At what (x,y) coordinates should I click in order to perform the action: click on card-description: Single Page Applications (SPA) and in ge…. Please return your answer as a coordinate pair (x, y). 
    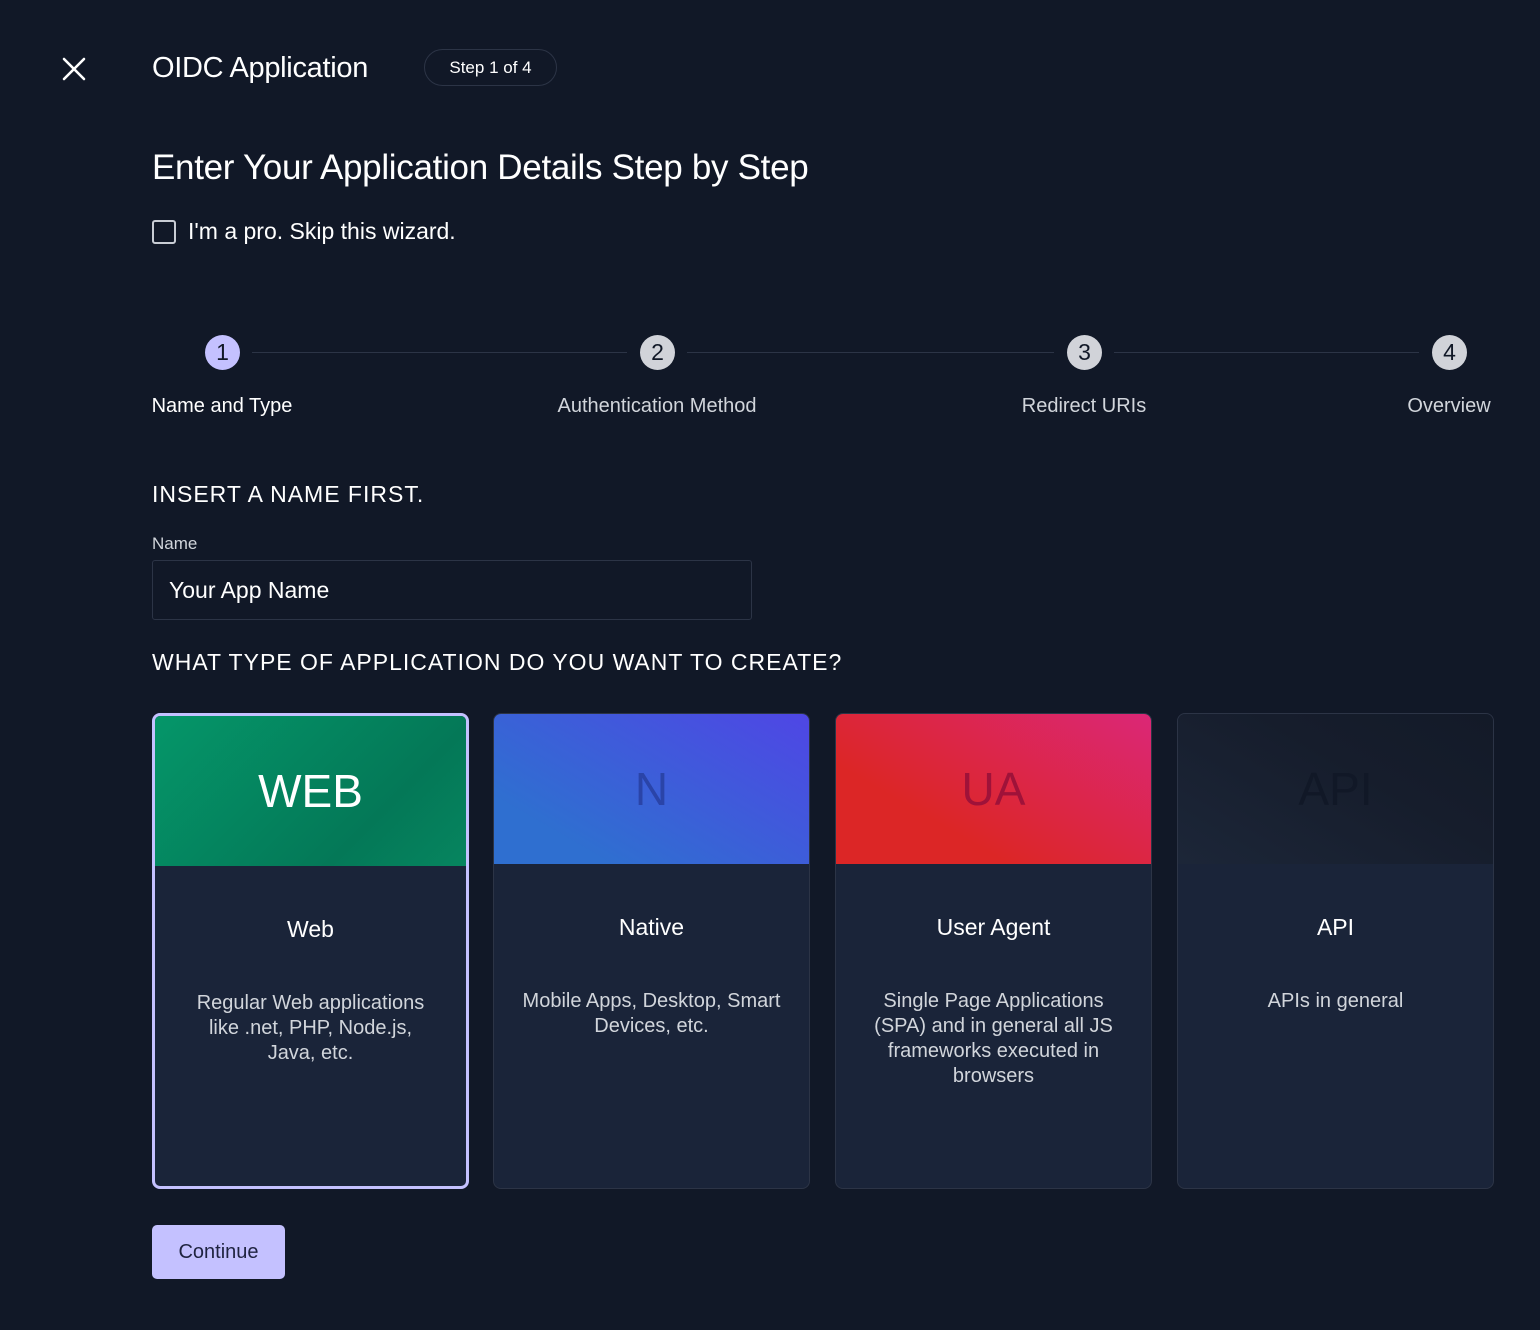
    Looking at the image, I should click on (993, 1038).